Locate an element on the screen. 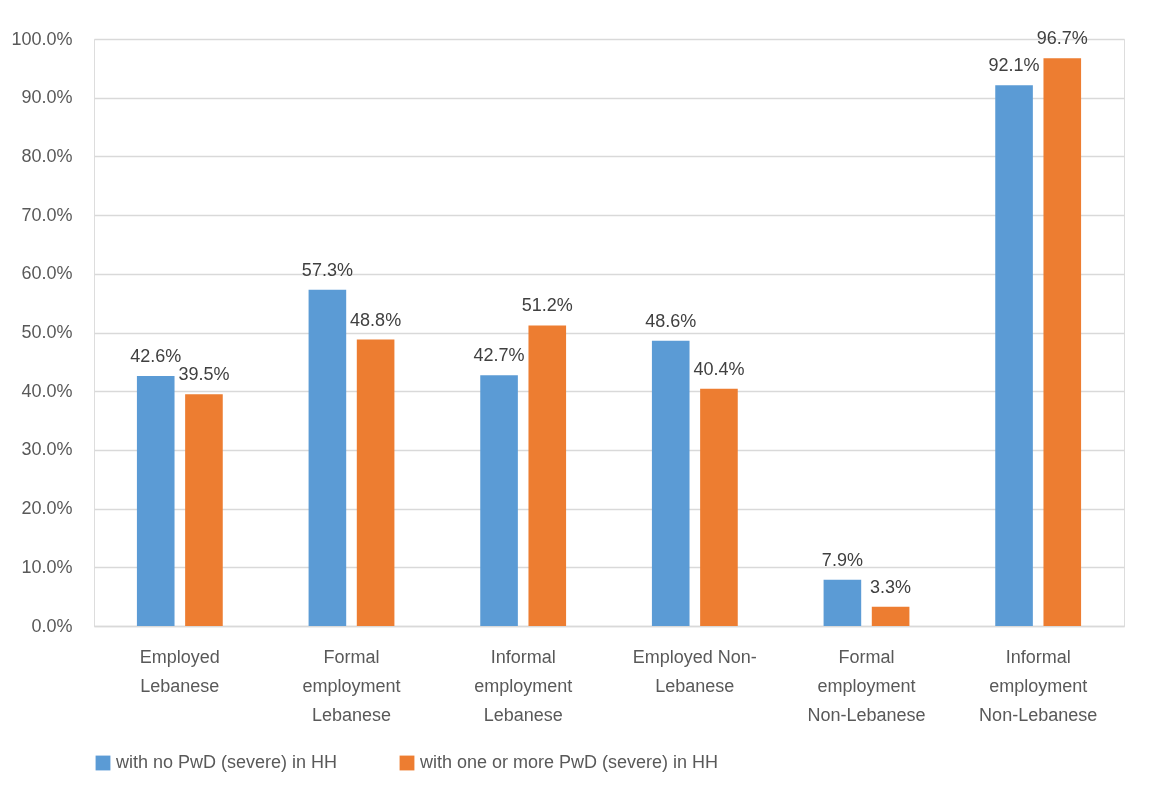 The height and width of the screenshot is (800, 1176). data-label: 7.9% is located at coordinates (842, 559).